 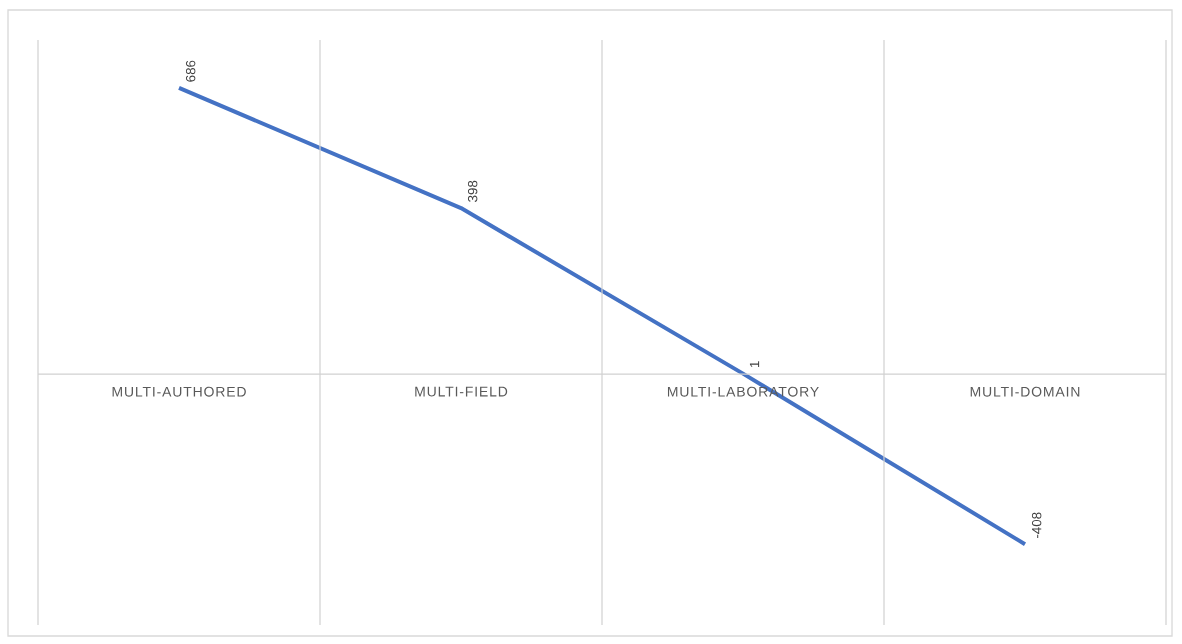 What do you see at coordinates (472, 191) in the screenshot?
I see `data-label: 398` at bounding box center [472, 191].